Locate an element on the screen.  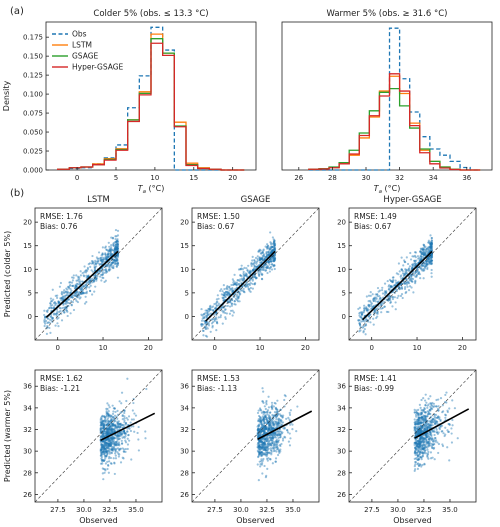
x-tick-label: 32.5 is located at coordinates (424, 510).